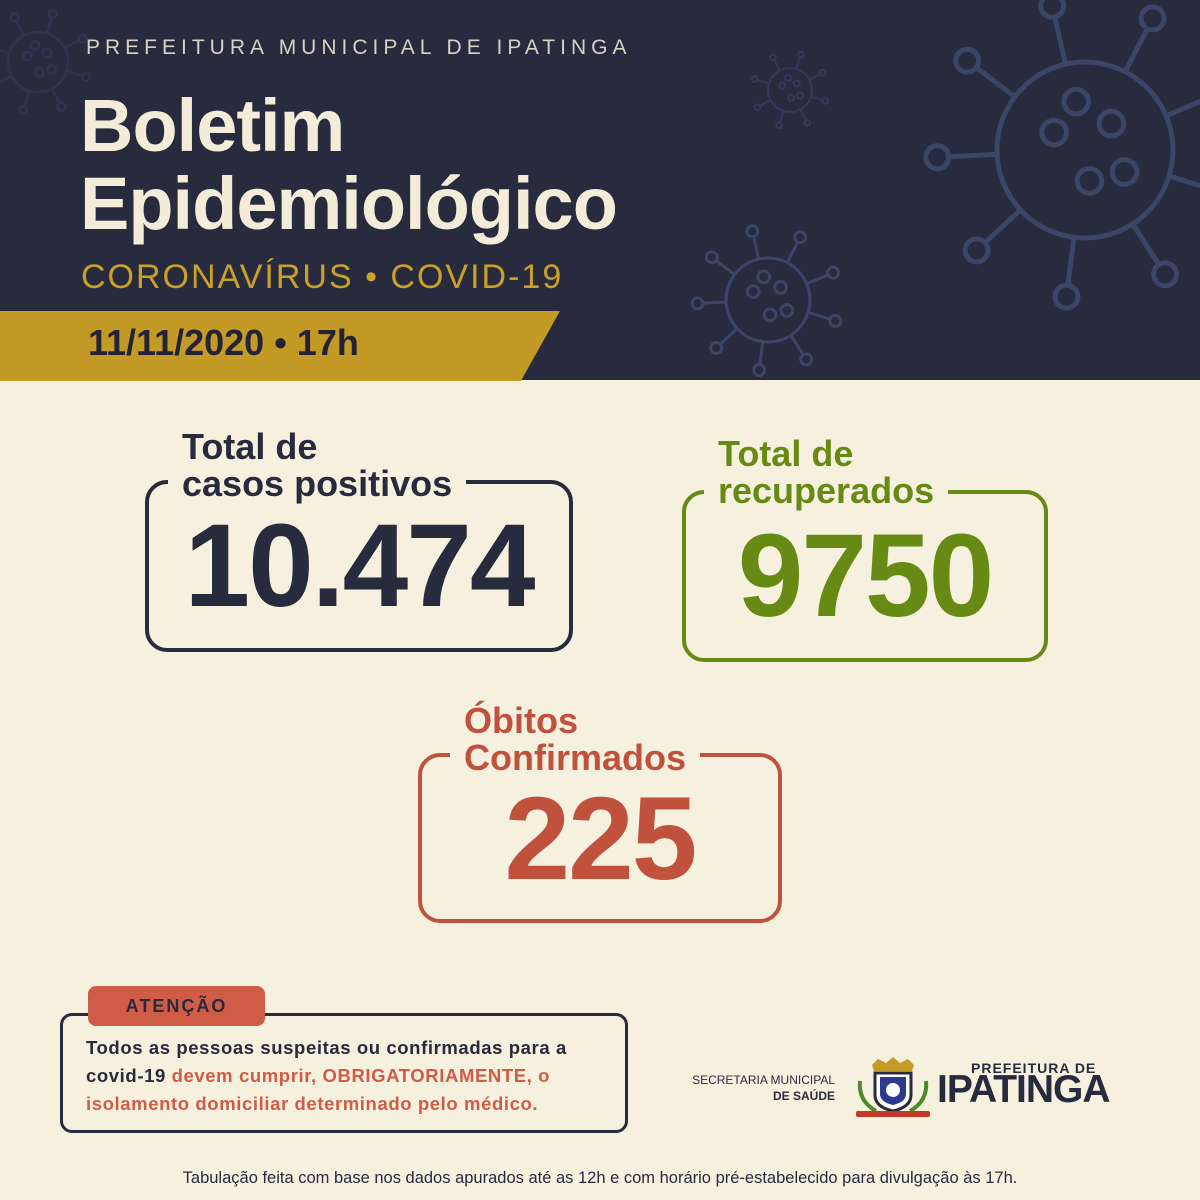  I want to click on deaths-label: Óbitos Confirmados, so click(575, 739).